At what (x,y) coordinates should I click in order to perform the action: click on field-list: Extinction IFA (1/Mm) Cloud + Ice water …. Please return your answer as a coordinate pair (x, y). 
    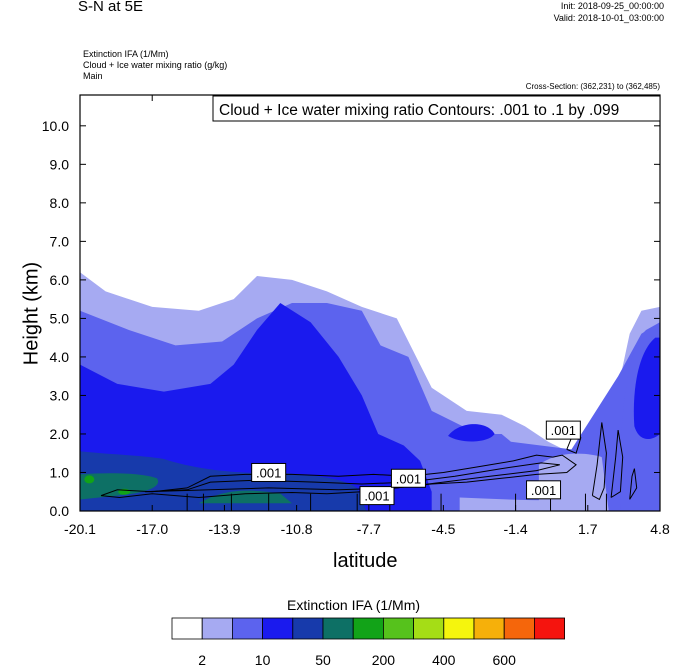
    Looking at the image, I should click on (155, 65).